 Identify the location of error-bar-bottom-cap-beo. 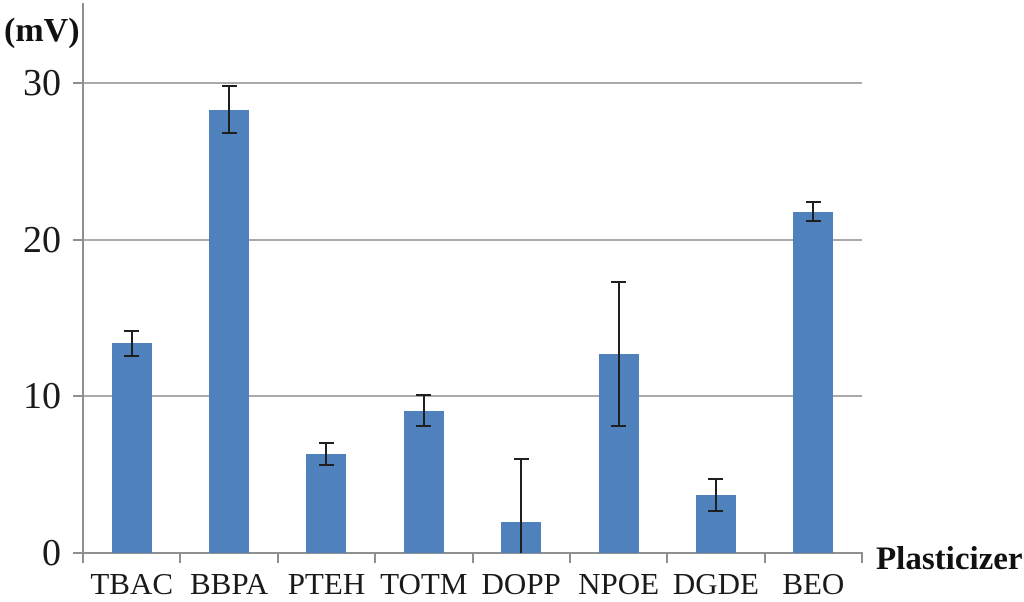
(813, 221).